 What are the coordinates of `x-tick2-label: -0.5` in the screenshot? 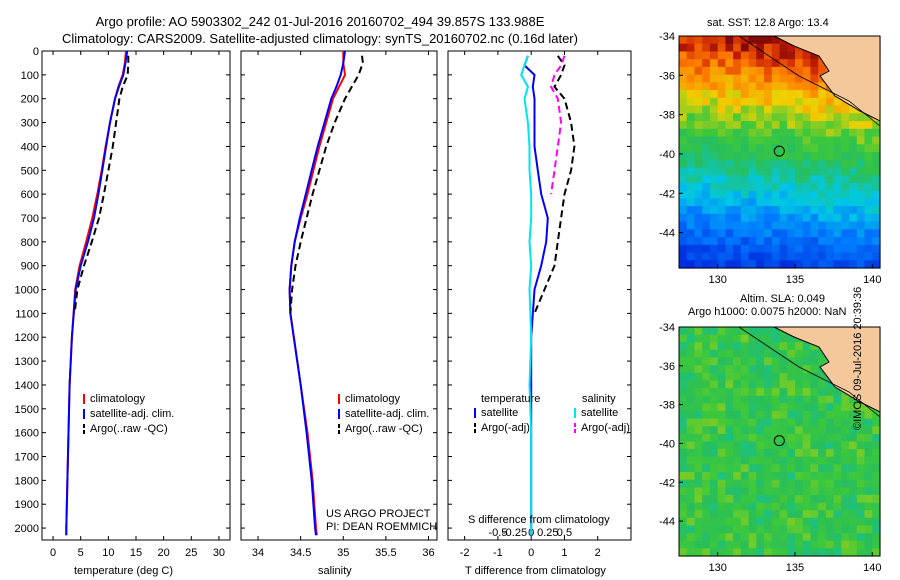 It's located at (497, 533).